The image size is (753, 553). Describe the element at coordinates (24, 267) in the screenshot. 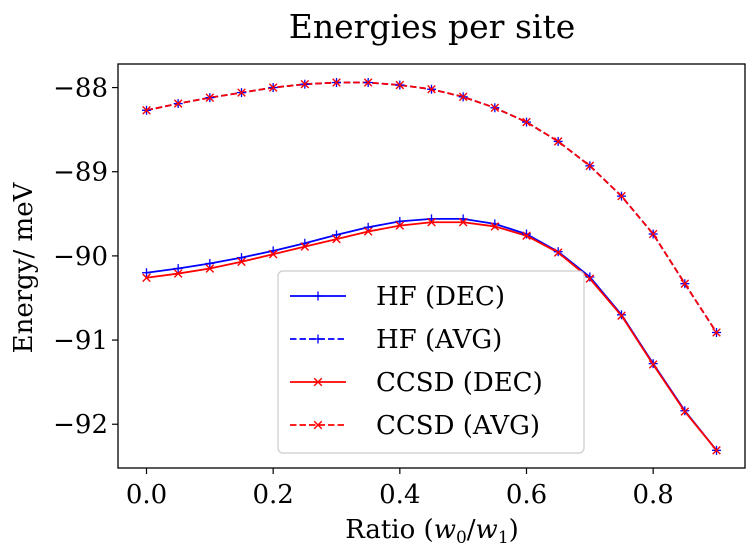

I see `y-axis-label: Energy/ meV` at that location.